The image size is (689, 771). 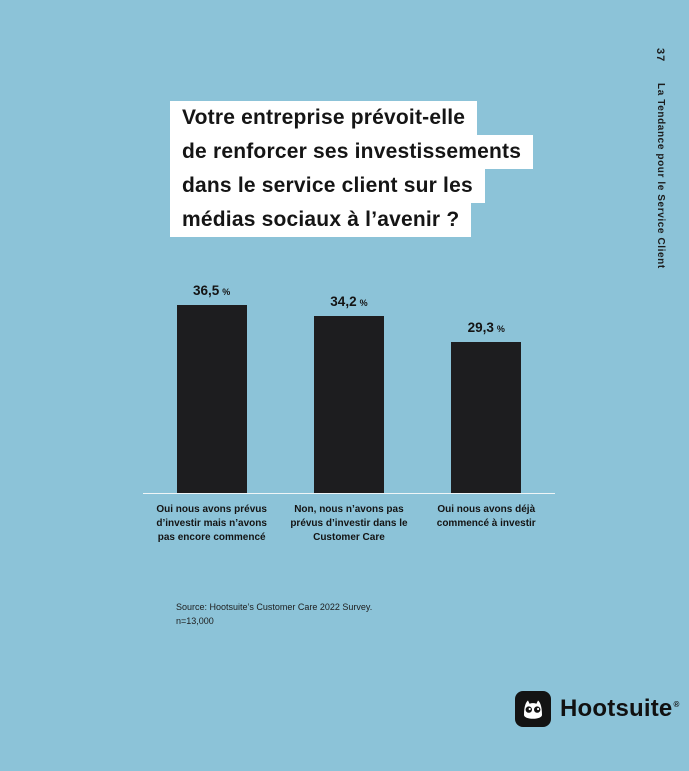 What do you see at coordinates (324, 118) in the screenshot?
I see `title-line-text: Votre entreprise prévoit-elle` at bounding box center [324, 118].